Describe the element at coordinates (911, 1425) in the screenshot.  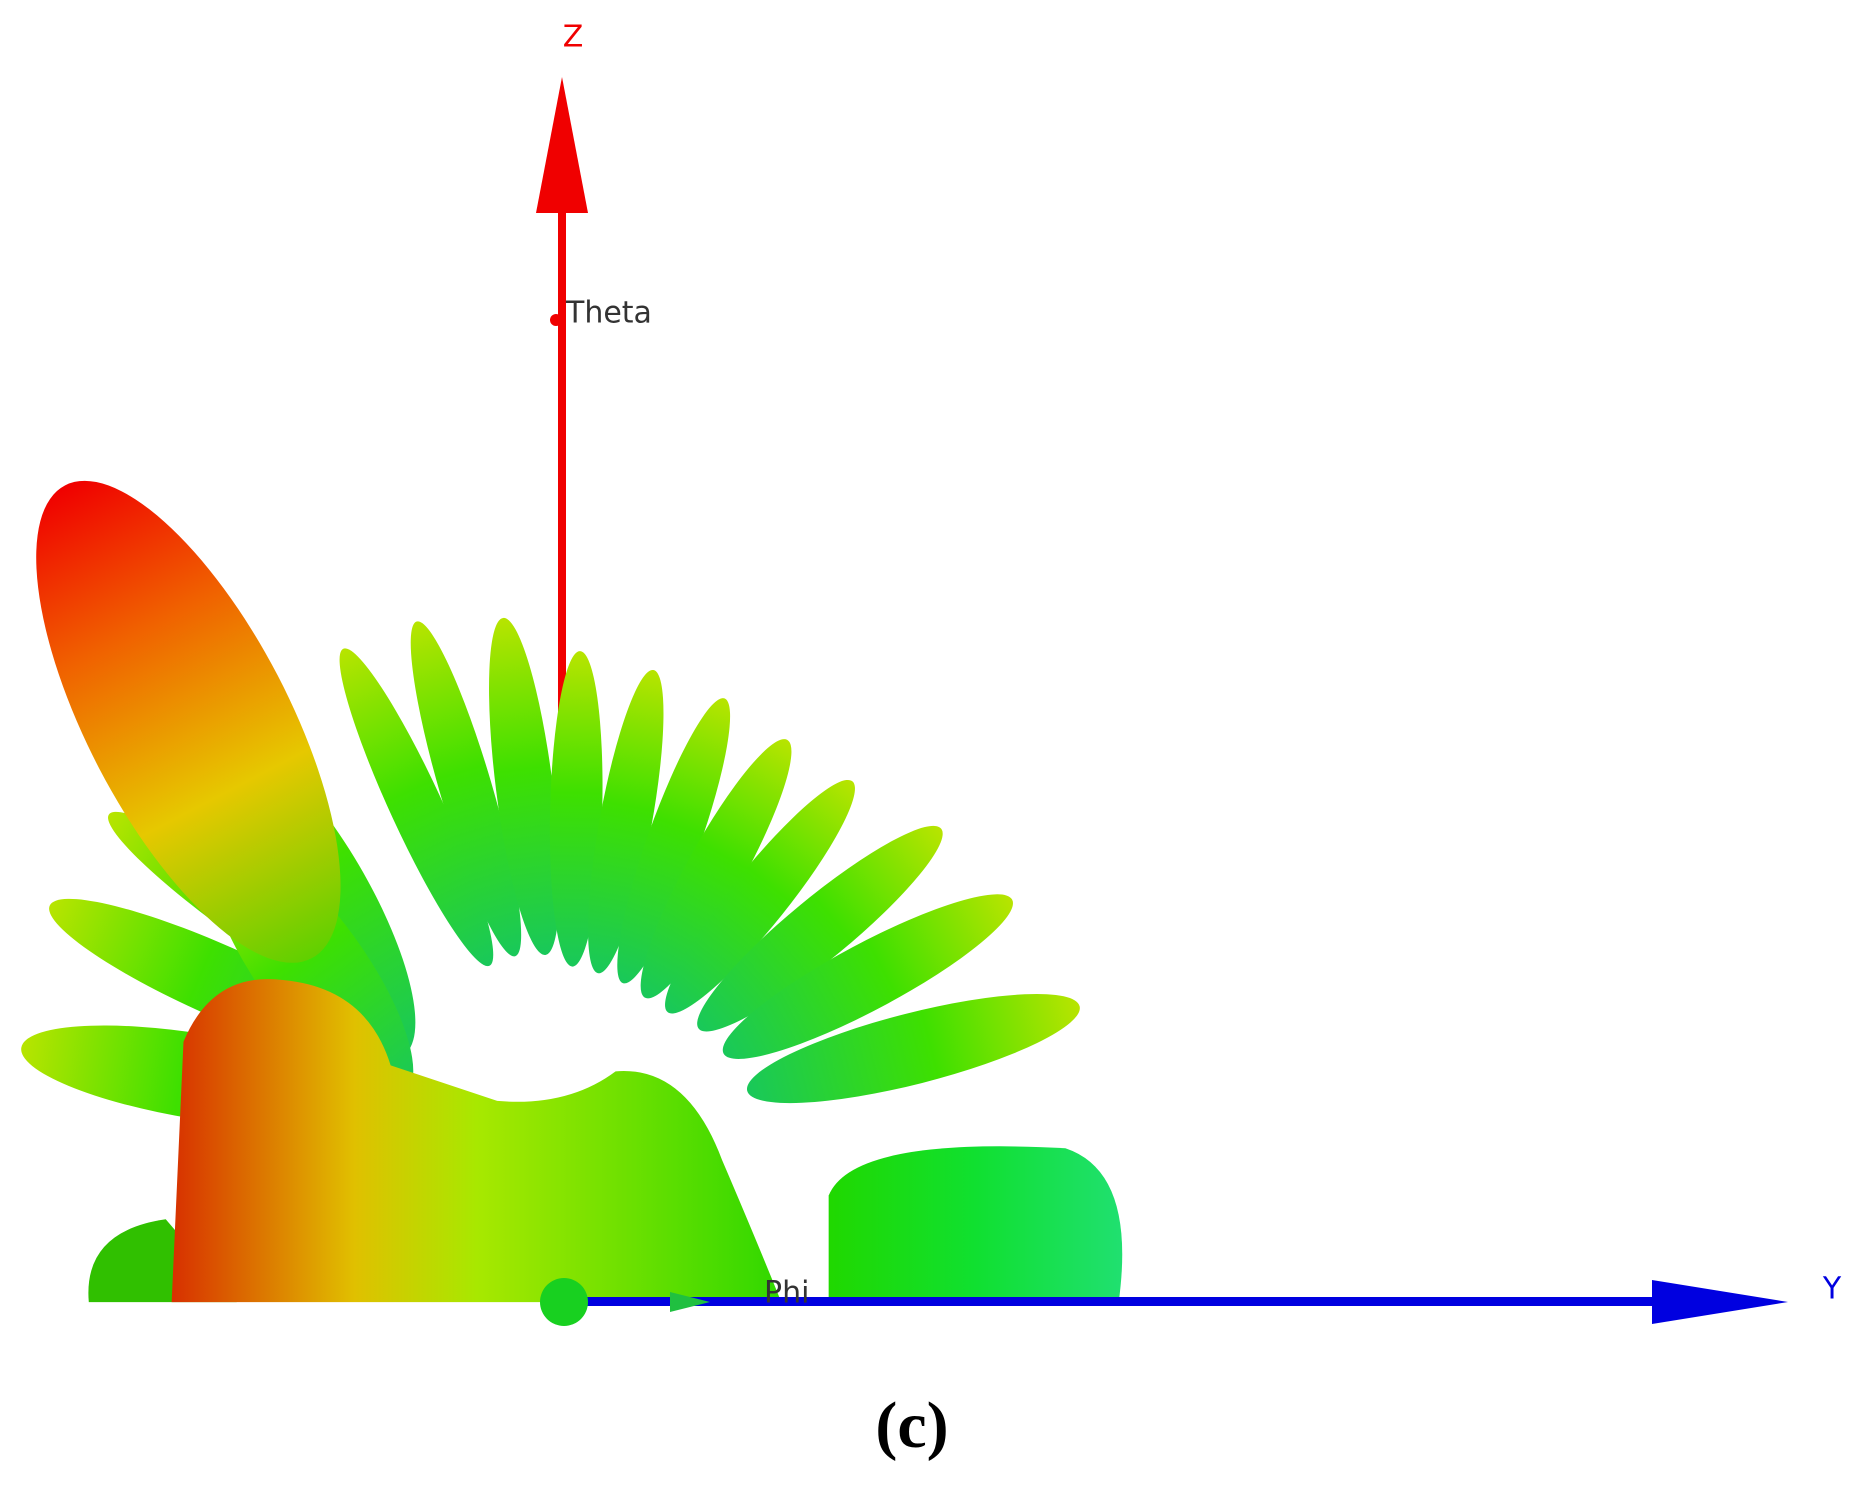
I see `caption: (c)` at that location.